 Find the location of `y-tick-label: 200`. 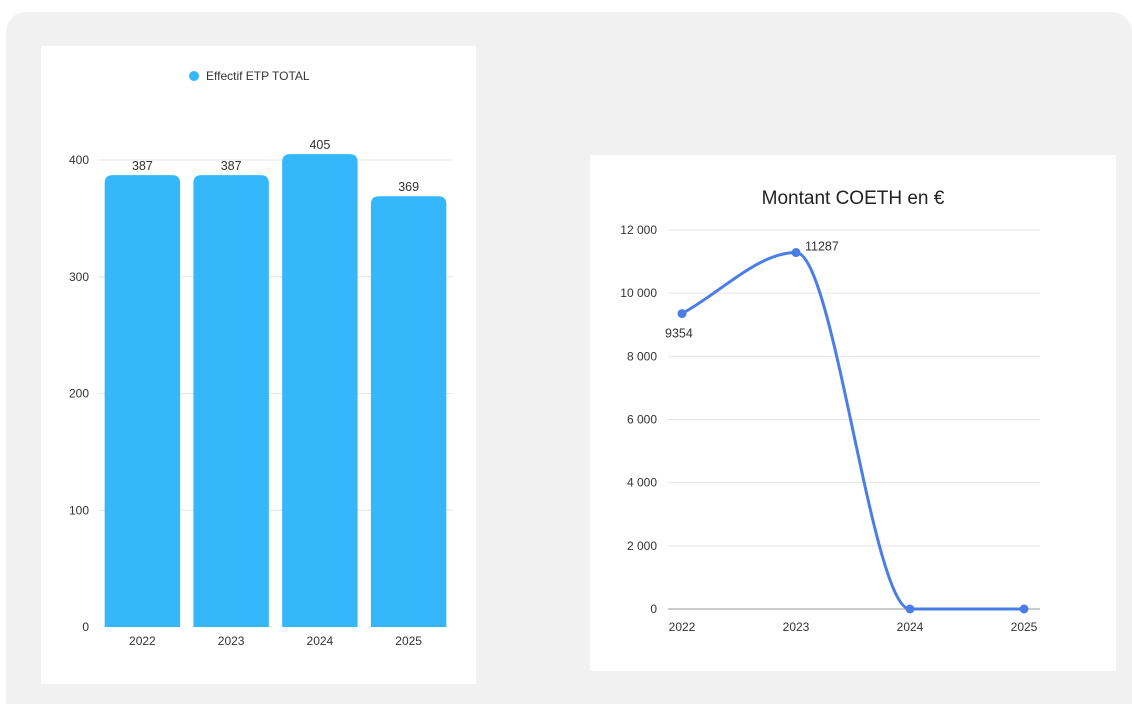

y-tick-label: 200 is located at coordinates (79, 394).